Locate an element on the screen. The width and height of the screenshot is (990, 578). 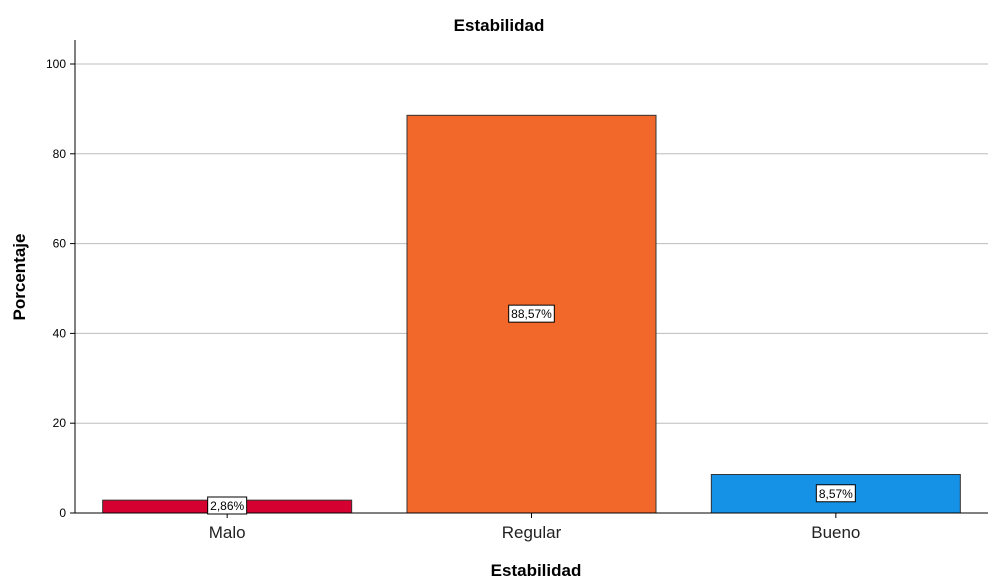
x-tick-label: Bueno is located at coordinates (835, 532).